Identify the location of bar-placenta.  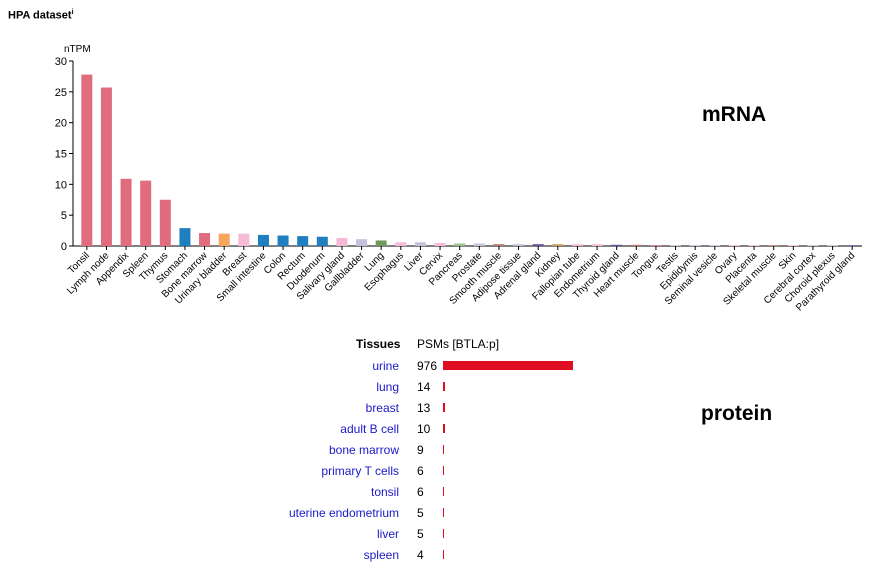
(754, 245).